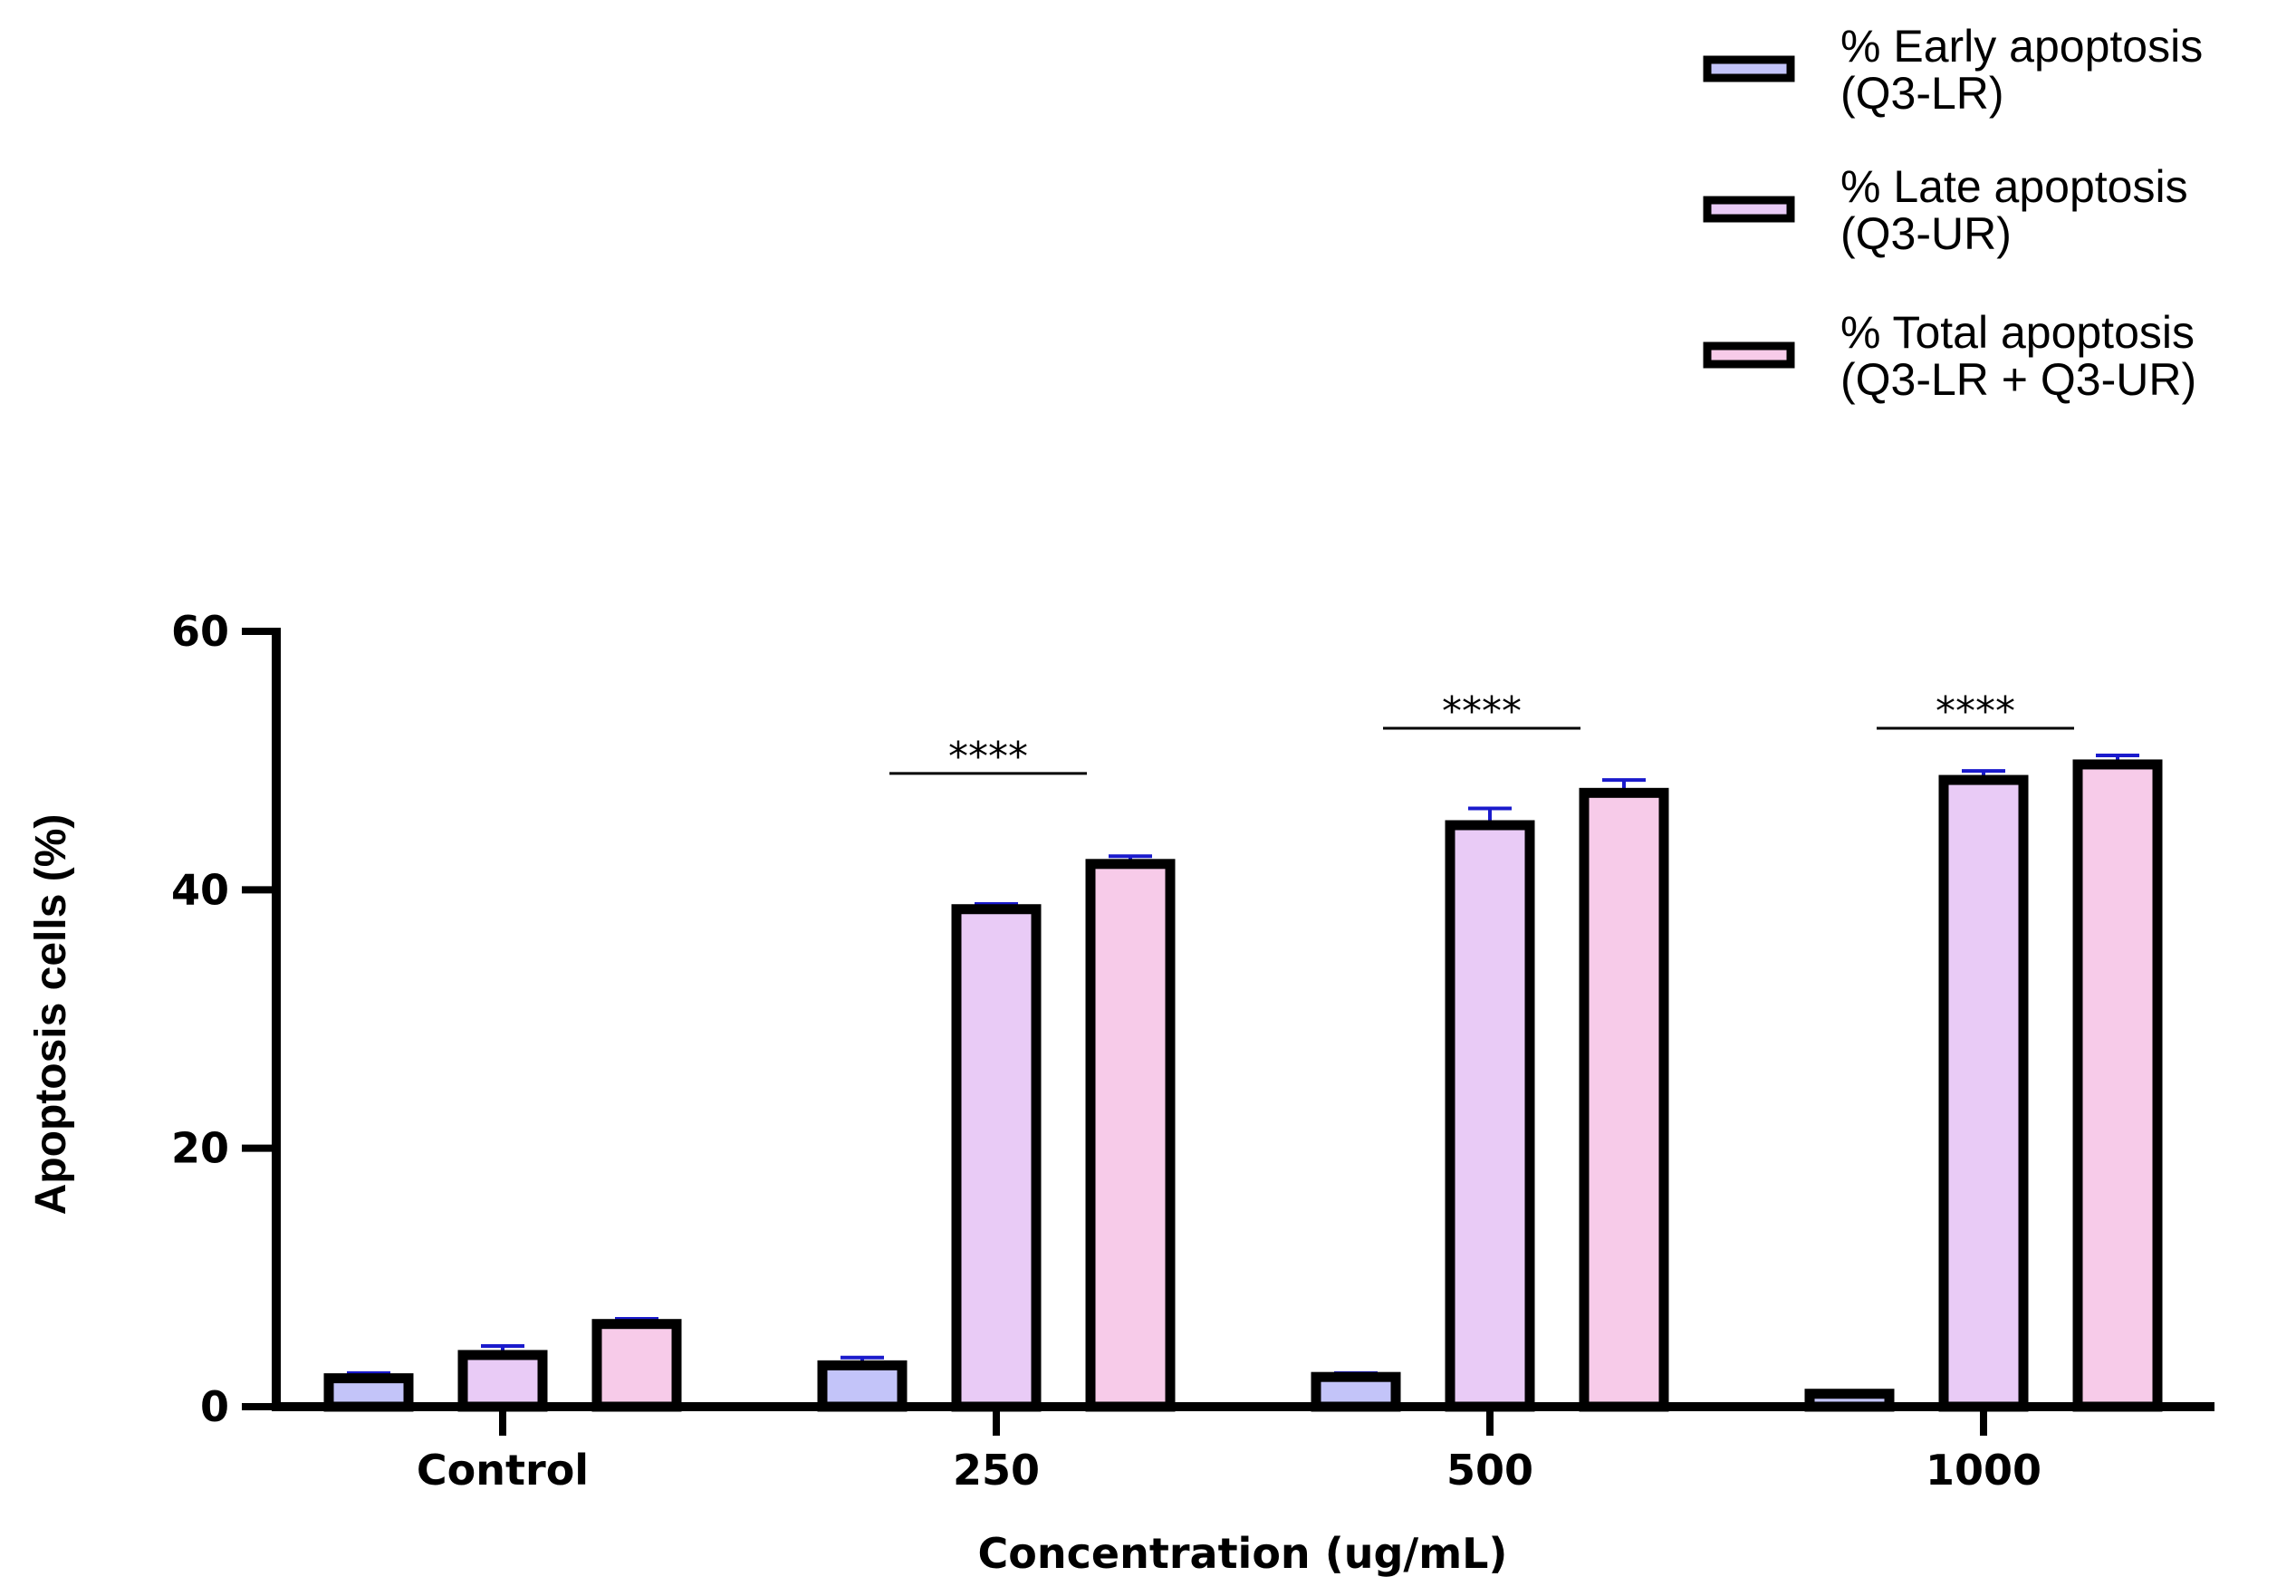 The image size is (2296, 1596). What do you see at coordinates (1749, 355) in the screenshot?
I see `legend-swatch-total` at bounding box center [1749, 355].